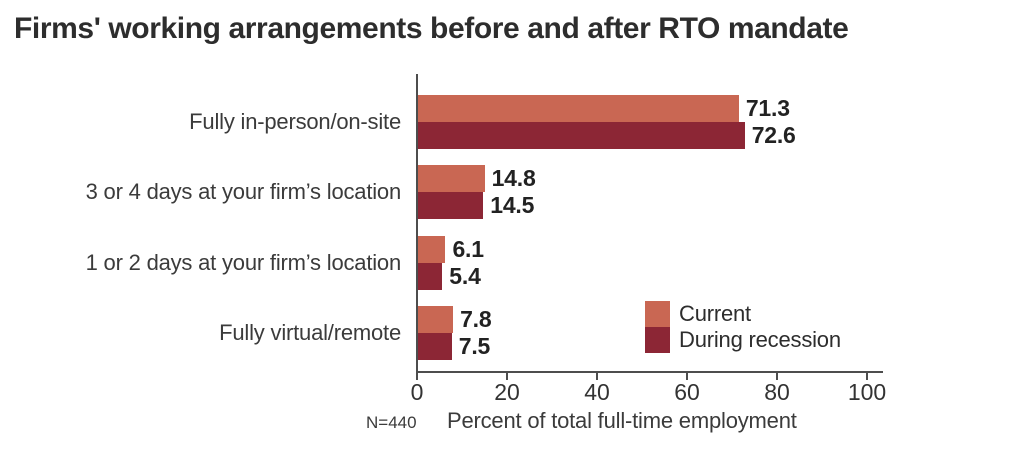 The image size is (1024, 451). What do you see at coordinates (310, 332) in the screenshot?
I see `category-label: Fully virtual/remote` at bounding box center [310, 332].